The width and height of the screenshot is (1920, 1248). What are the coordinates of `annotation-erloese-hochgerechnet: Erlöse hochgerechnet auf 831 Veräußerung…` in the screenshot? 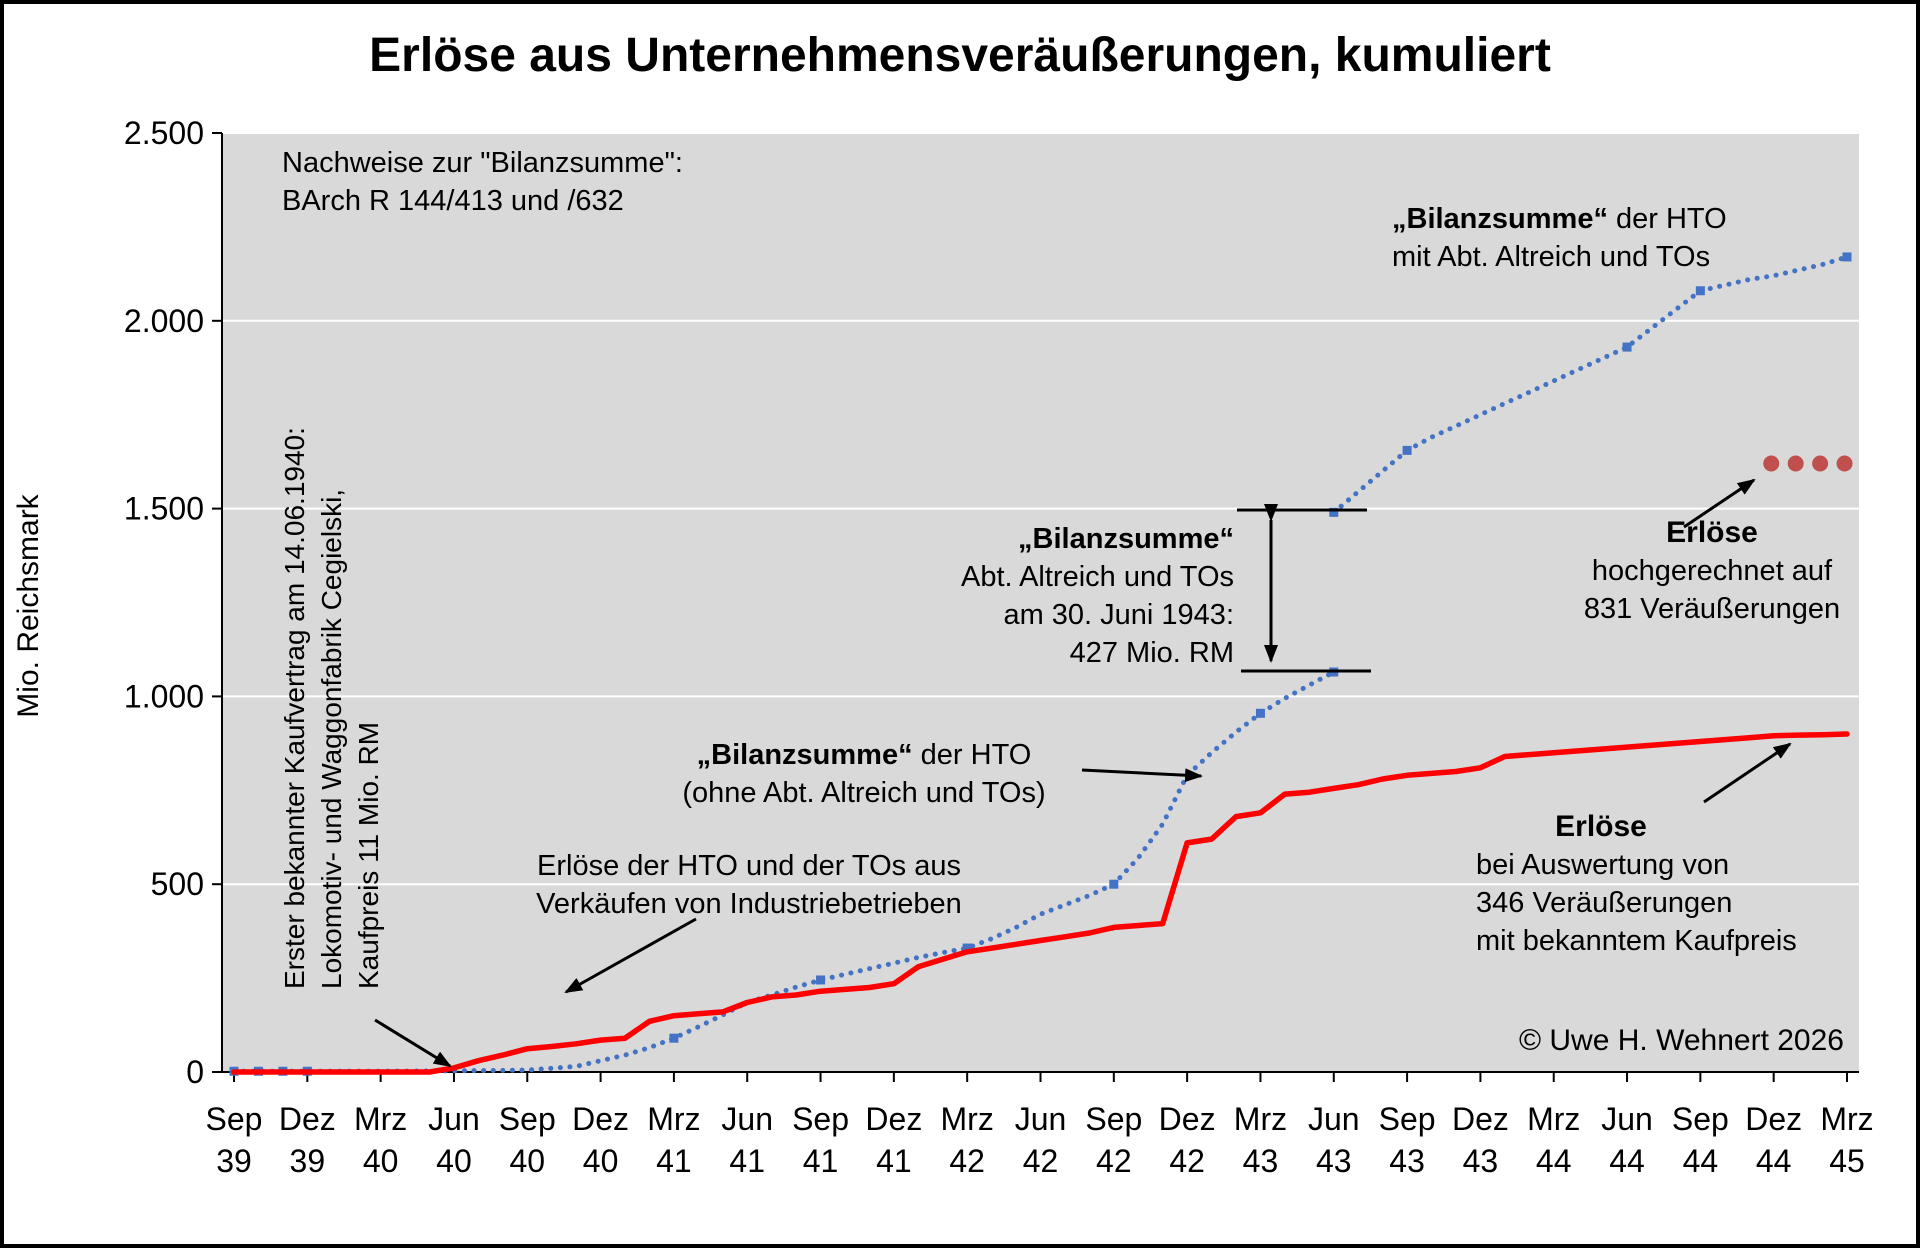 It's located at (1712, 571).